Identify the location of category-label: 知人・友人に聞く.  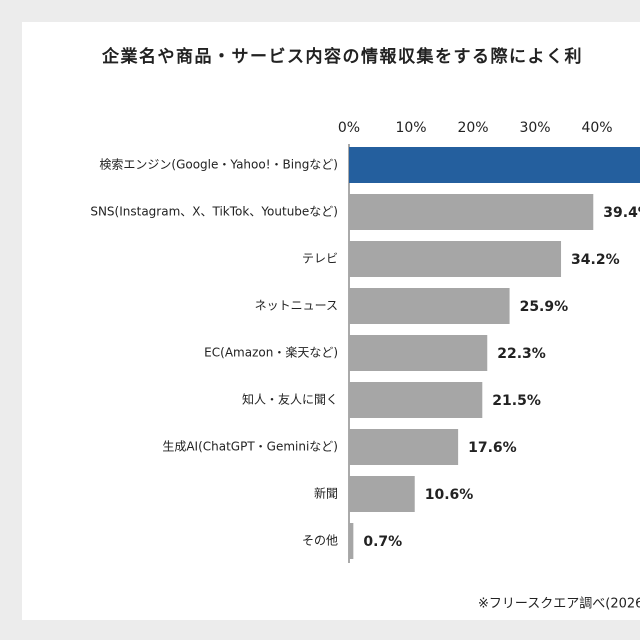
(290, 400).